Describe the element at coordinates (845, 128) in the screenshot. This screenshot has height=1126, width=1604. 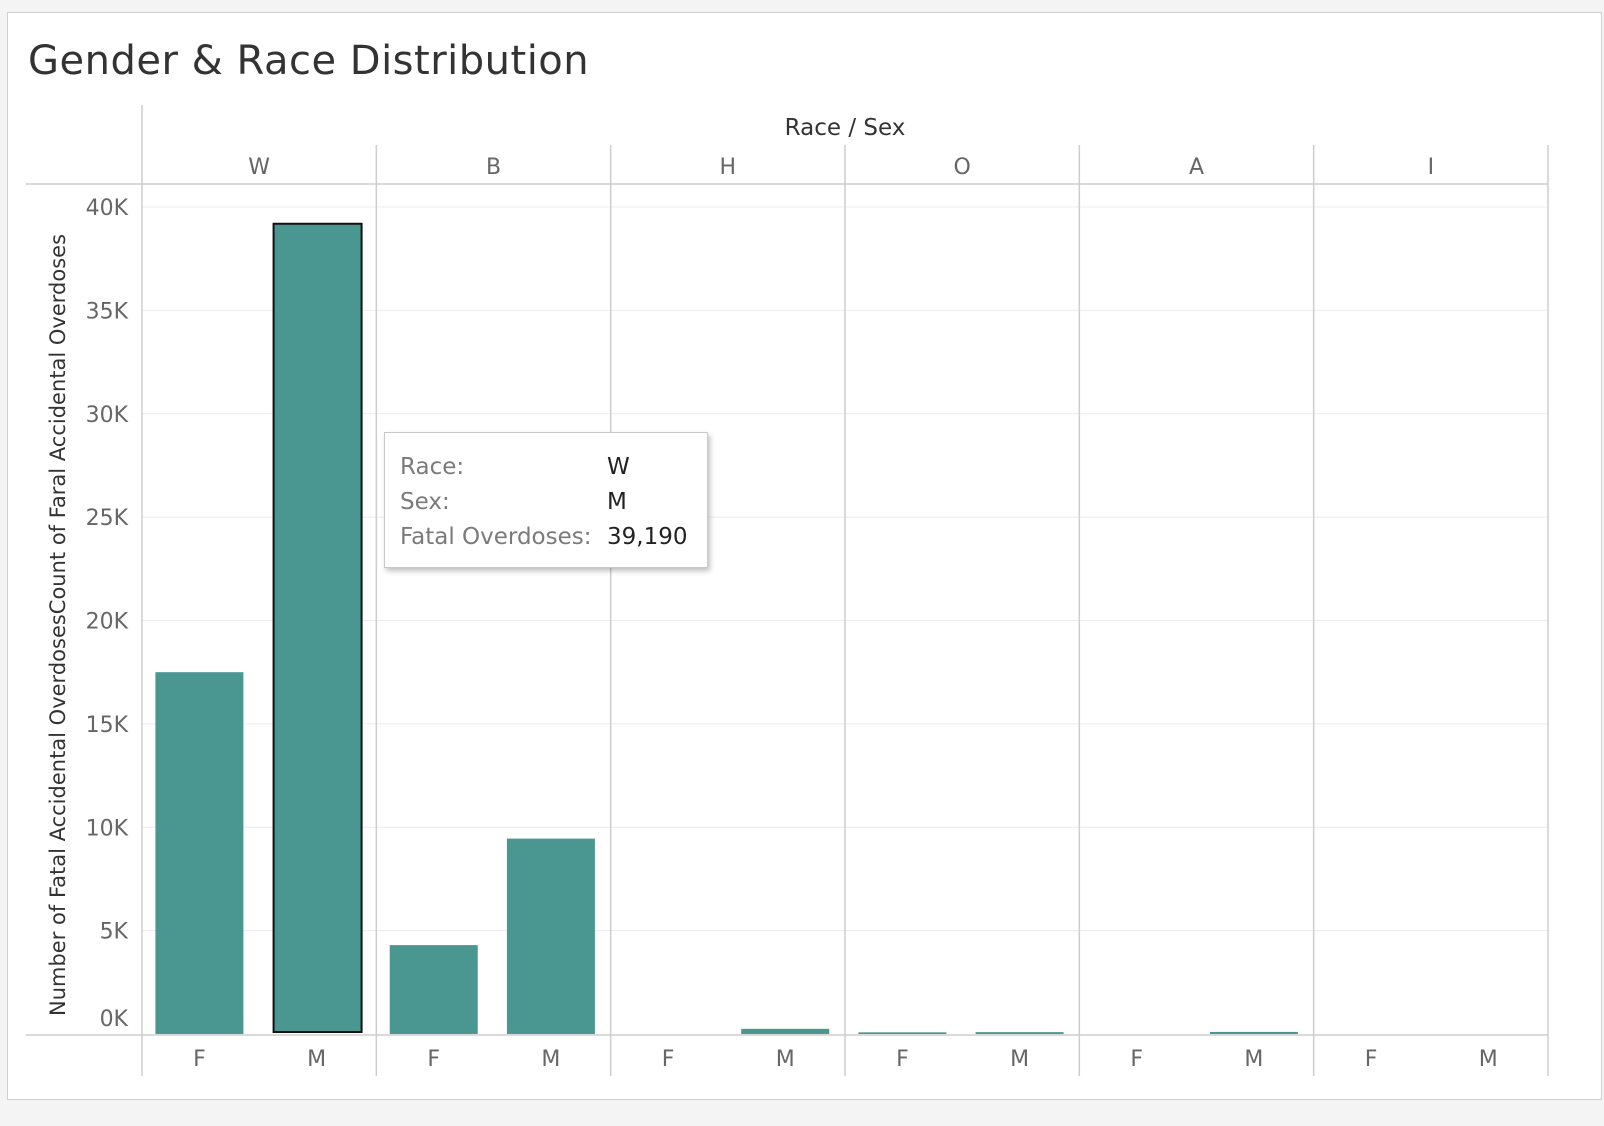
I see `column-header-title: Race / Sex` at that location.